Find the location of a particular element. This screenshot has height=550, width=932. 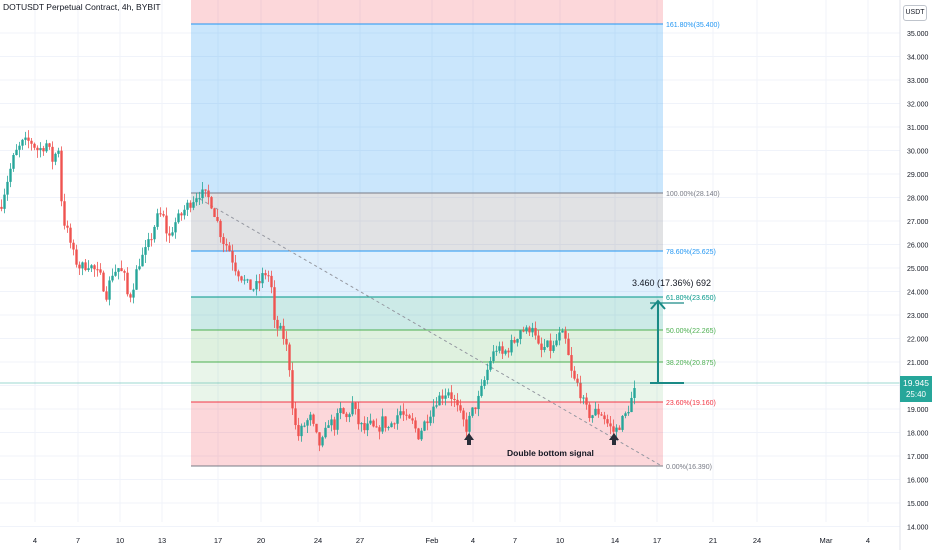

symbol-title: DOTUSDT Perpetual Contract, 4h, BYBIT is located at coordinates (82, 7).